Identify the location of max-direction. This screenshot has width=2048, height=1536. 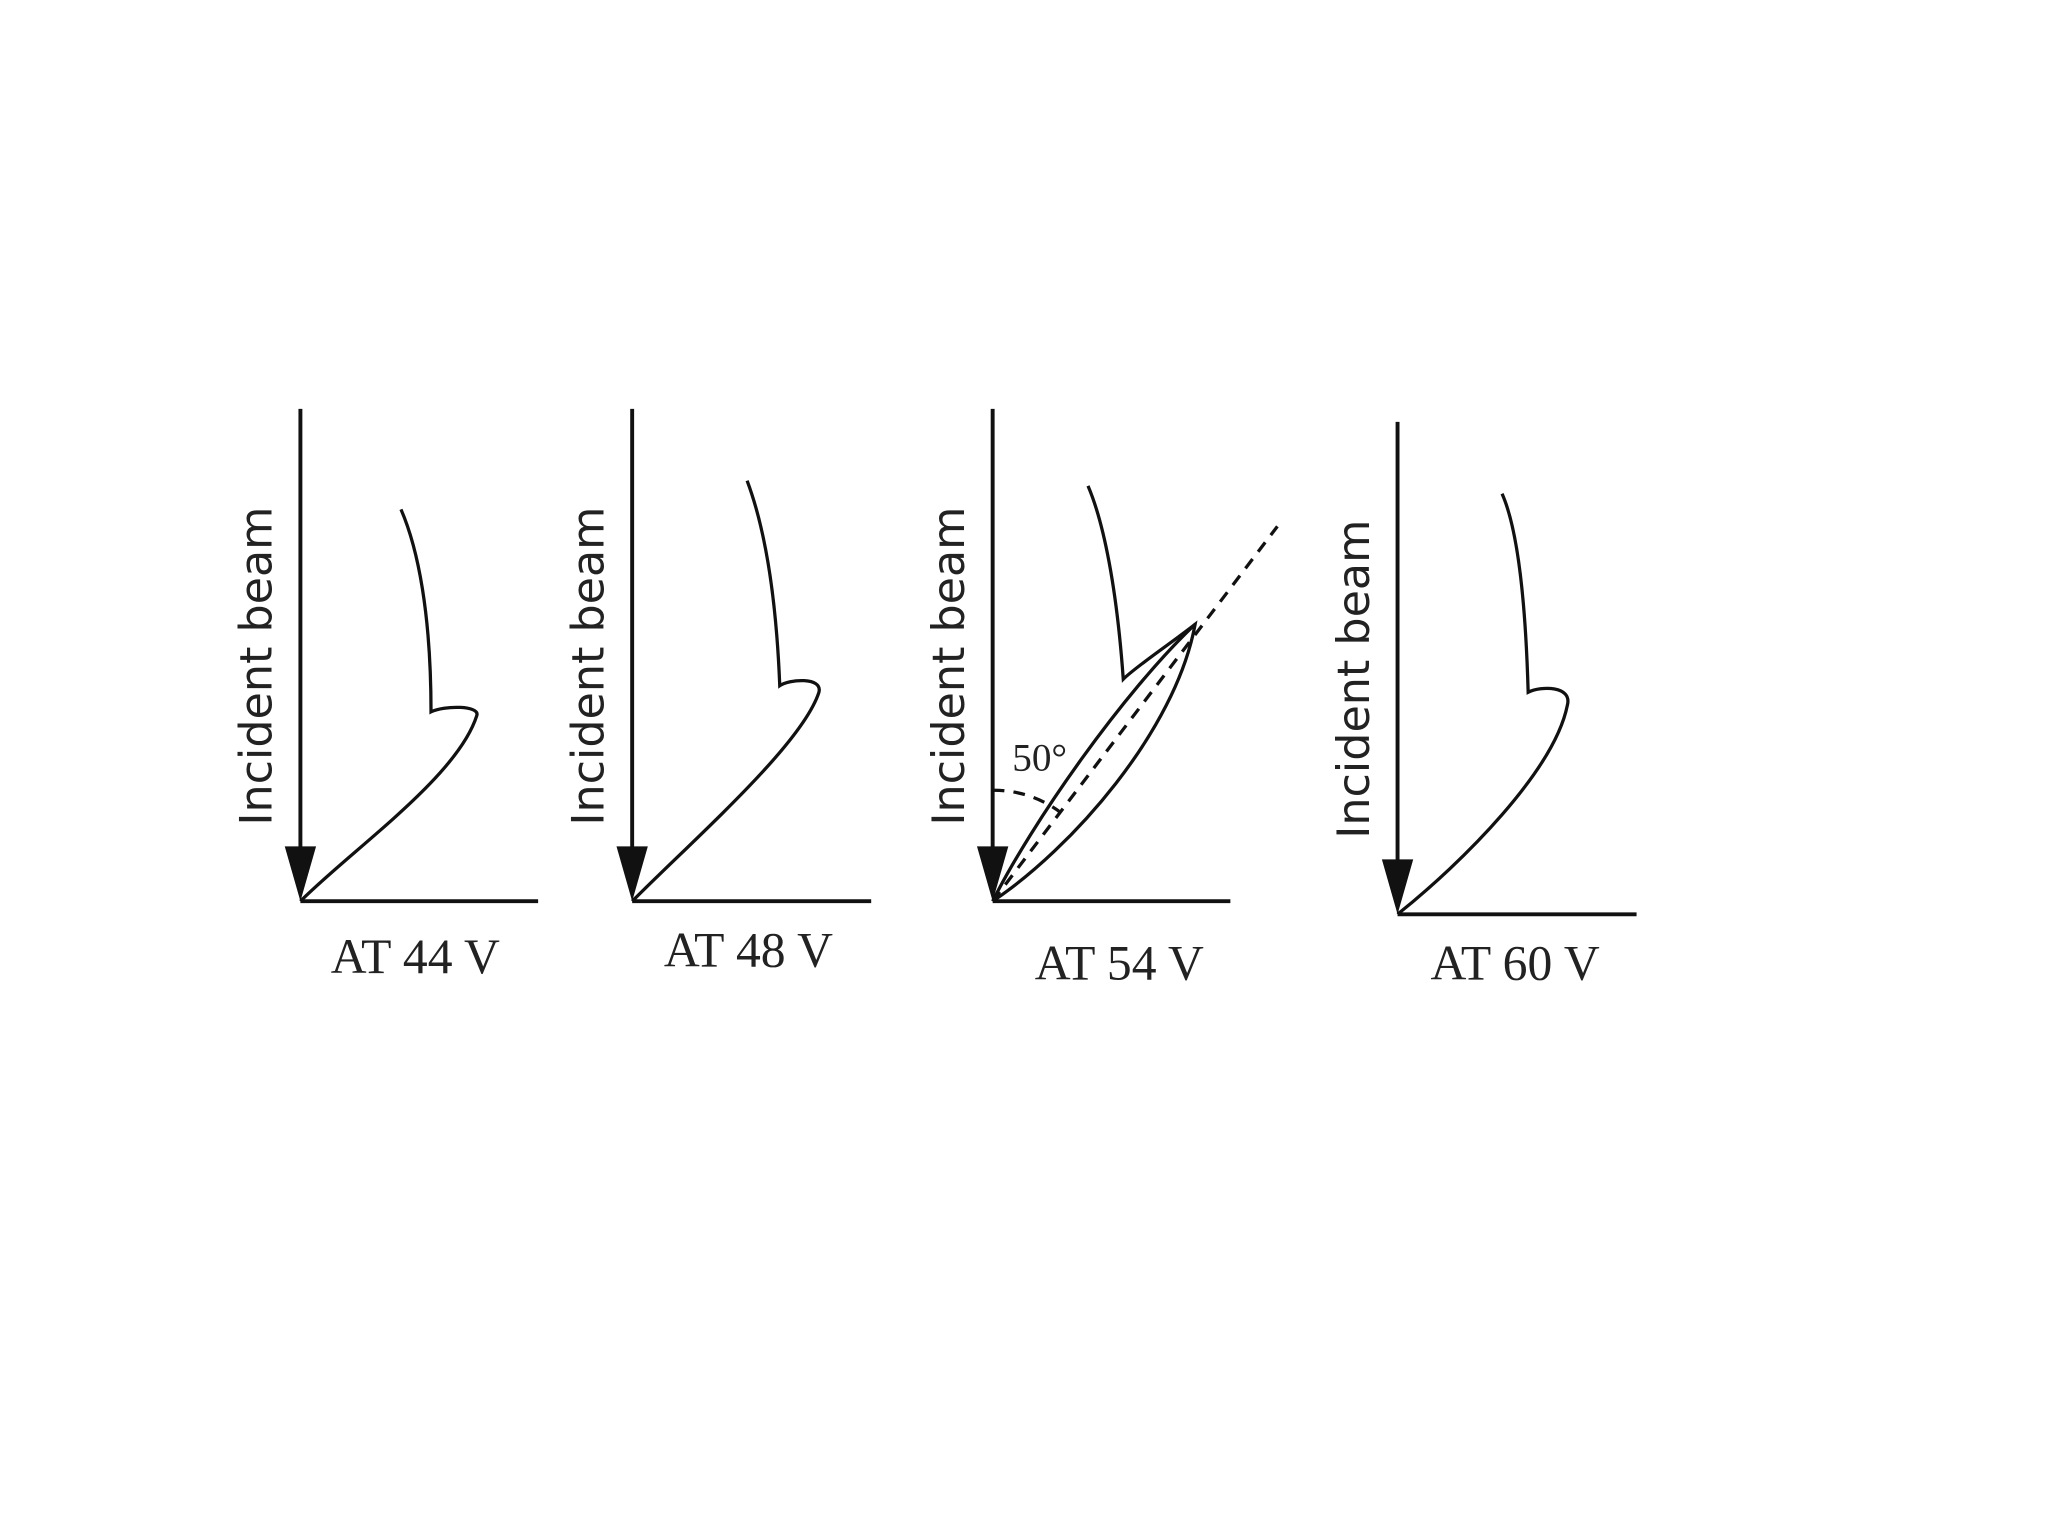
(1135, 714).